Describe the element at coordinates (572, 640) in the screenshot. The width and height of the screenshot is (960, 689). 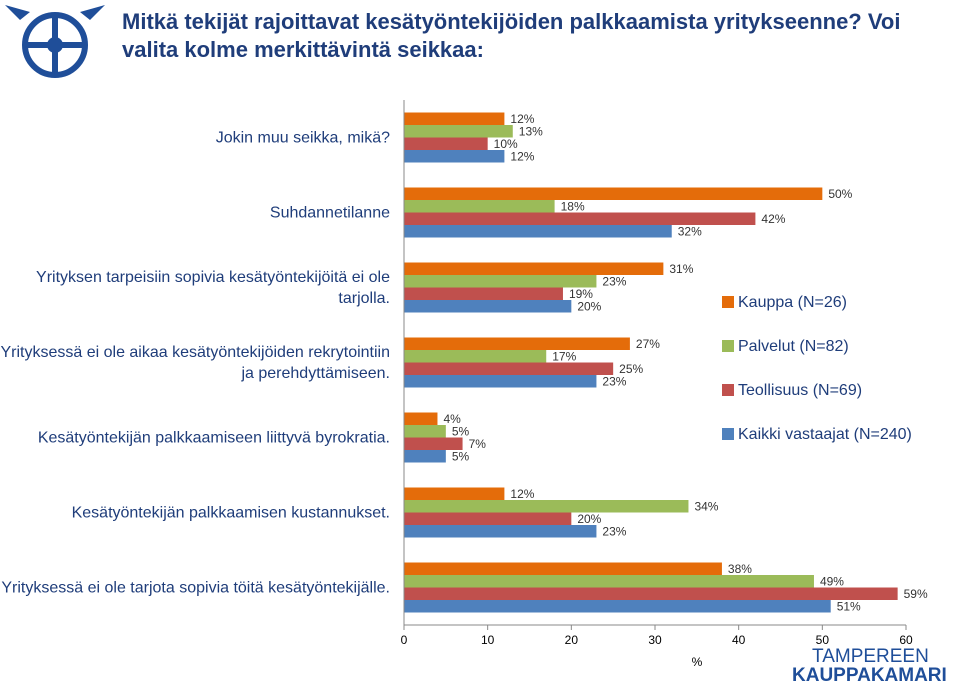
I see `x-tick-label: 20` at that location.